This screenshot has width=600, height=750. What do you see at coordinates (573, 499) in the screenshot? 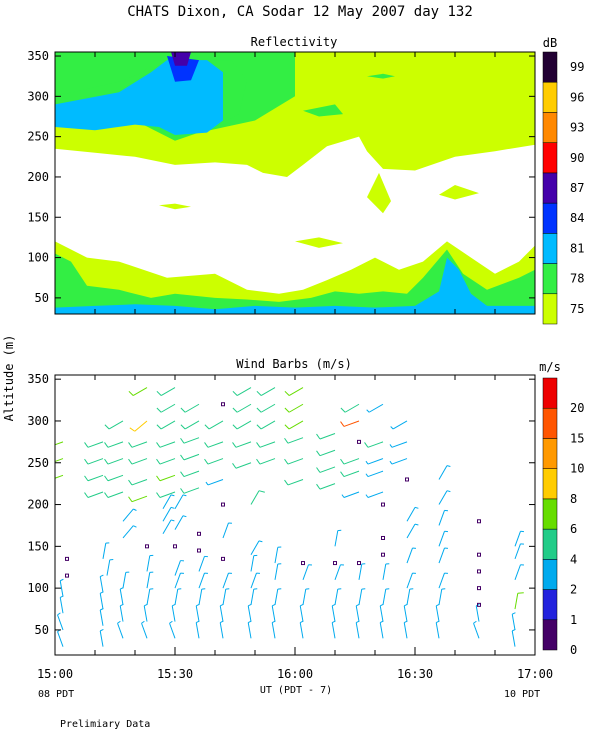
I see `wind-colorbar-tick-label: 8` at bounding box center [573, 499].